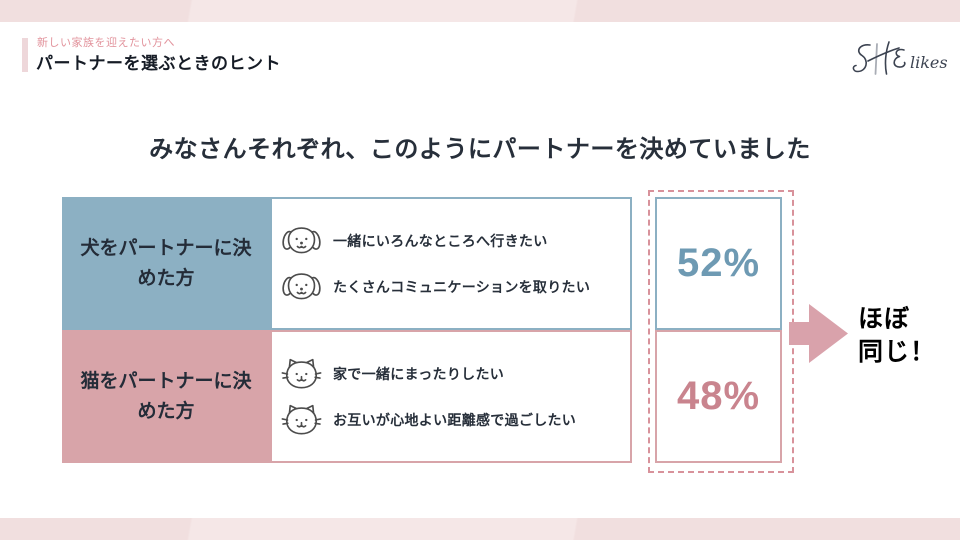 This screenshot has width=960, height=540. What do you see at coordinates (158, 63) in the screenshot?
I see `page-title: パートナーを選ぶときのヒント` at bounding box center [158, 63].